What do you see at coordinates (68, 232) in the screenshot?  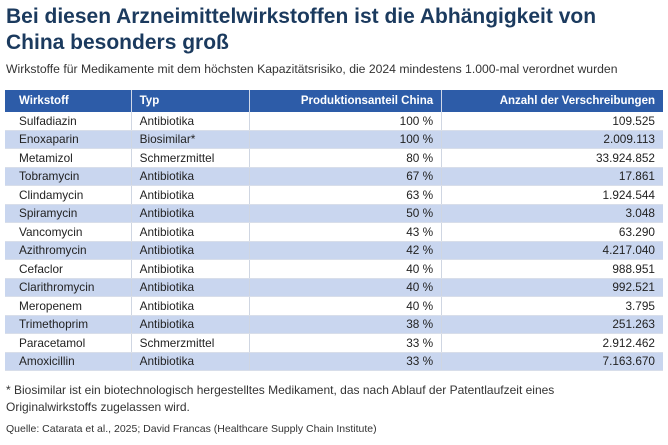 I see `table-cell: Vancomycin` at bounding box center [68, 232].